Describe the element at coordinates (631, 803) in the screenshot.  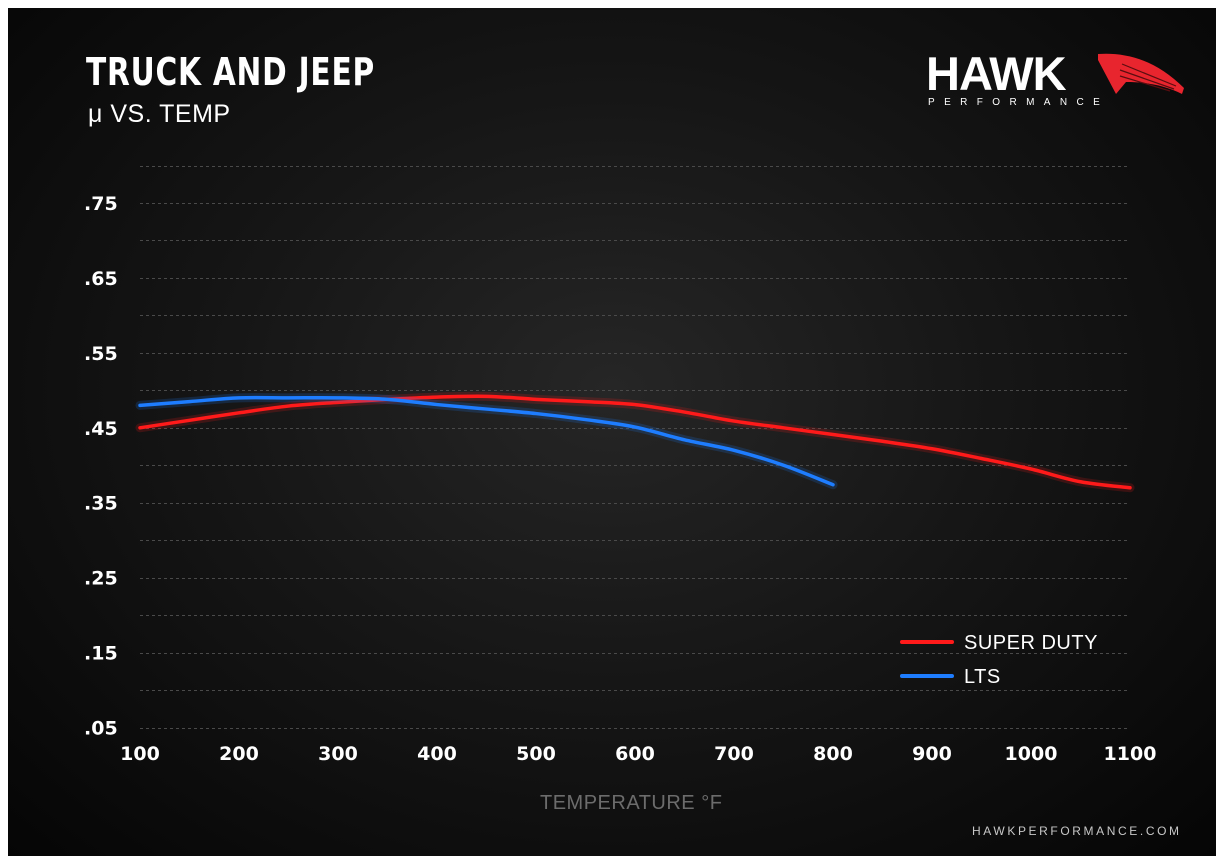
I see `x-axis-title: TEMPERATURE °F` at that location.